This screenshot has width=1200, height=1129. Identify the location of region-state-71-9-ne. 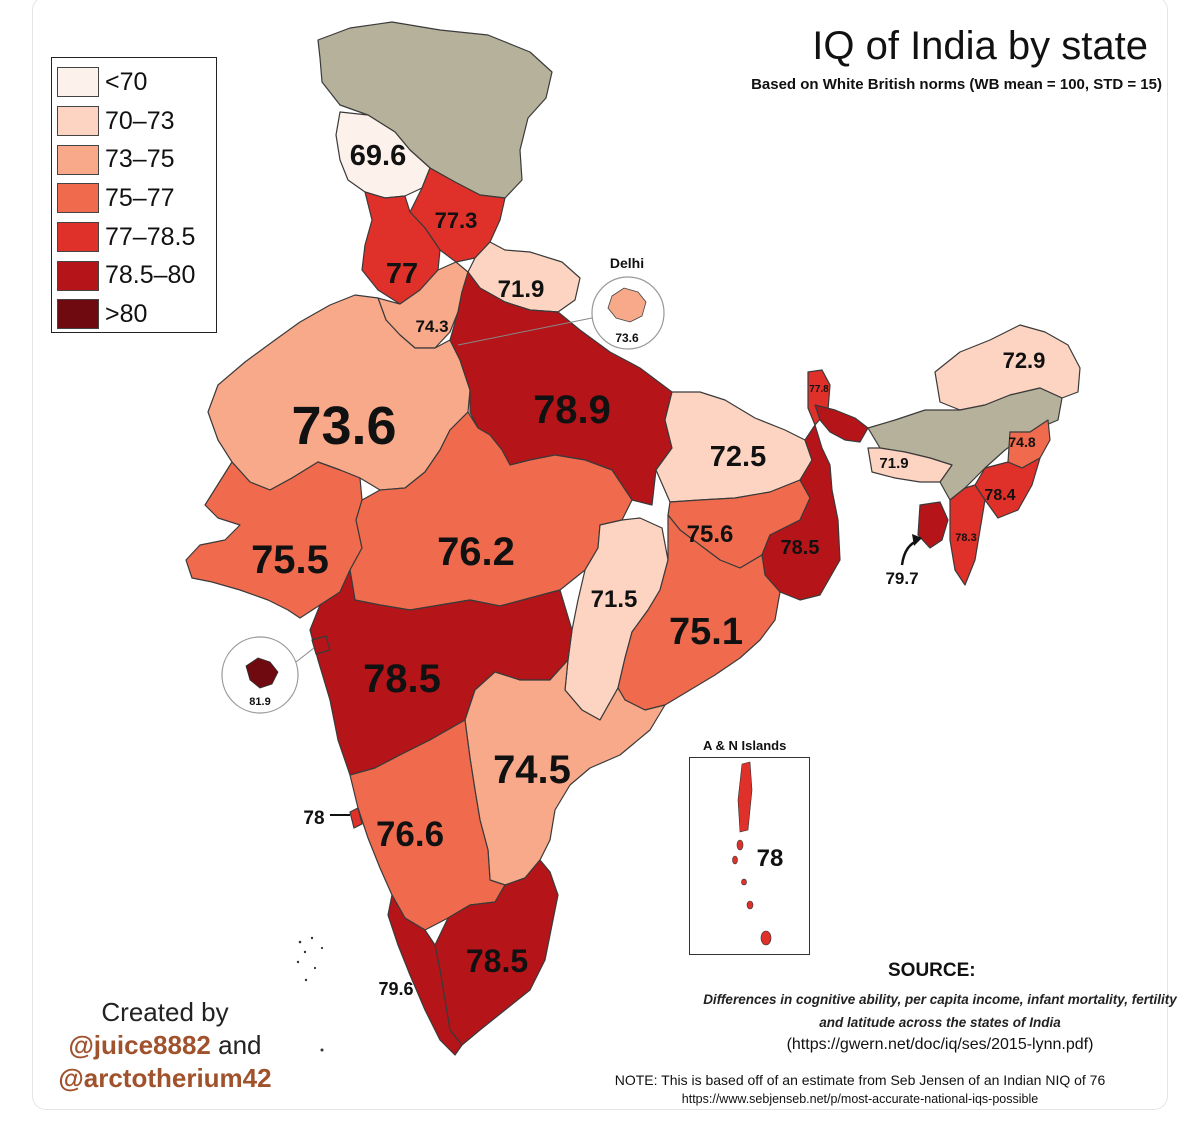
(910, 465).